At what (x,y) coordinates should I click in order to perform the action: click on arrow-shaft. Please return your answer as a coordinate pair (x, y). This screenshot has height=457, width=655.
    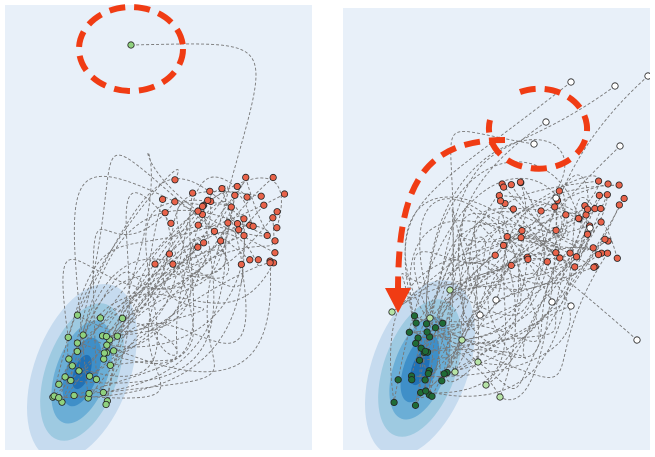
    Looking at the image, I should click on (450, 215).